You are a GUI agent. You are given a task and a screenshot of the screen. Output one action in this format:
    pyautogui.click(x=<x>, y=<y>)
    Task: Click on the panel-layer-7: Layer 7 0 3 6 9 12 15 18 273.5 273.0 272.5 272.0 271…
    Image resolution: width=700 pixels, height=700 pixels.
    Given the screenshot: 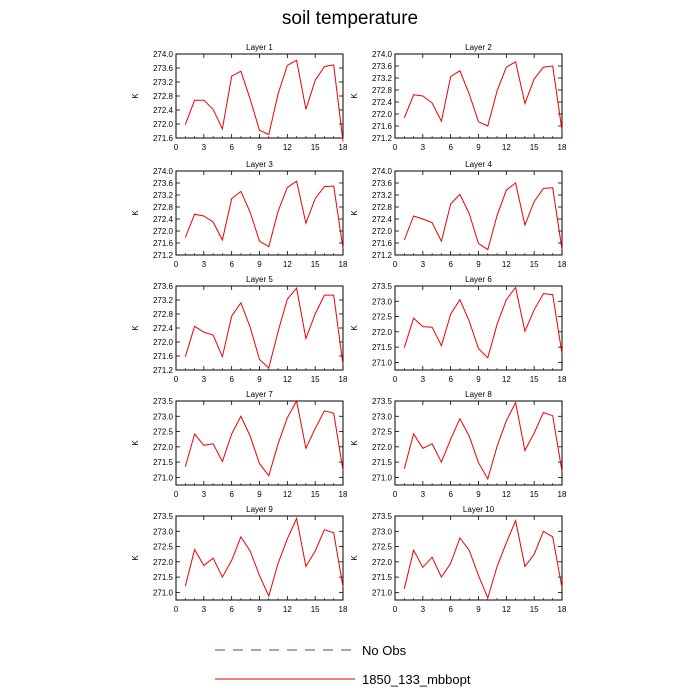 What is the action you would take?
    pyautogui.click(x=239, y=444)
    